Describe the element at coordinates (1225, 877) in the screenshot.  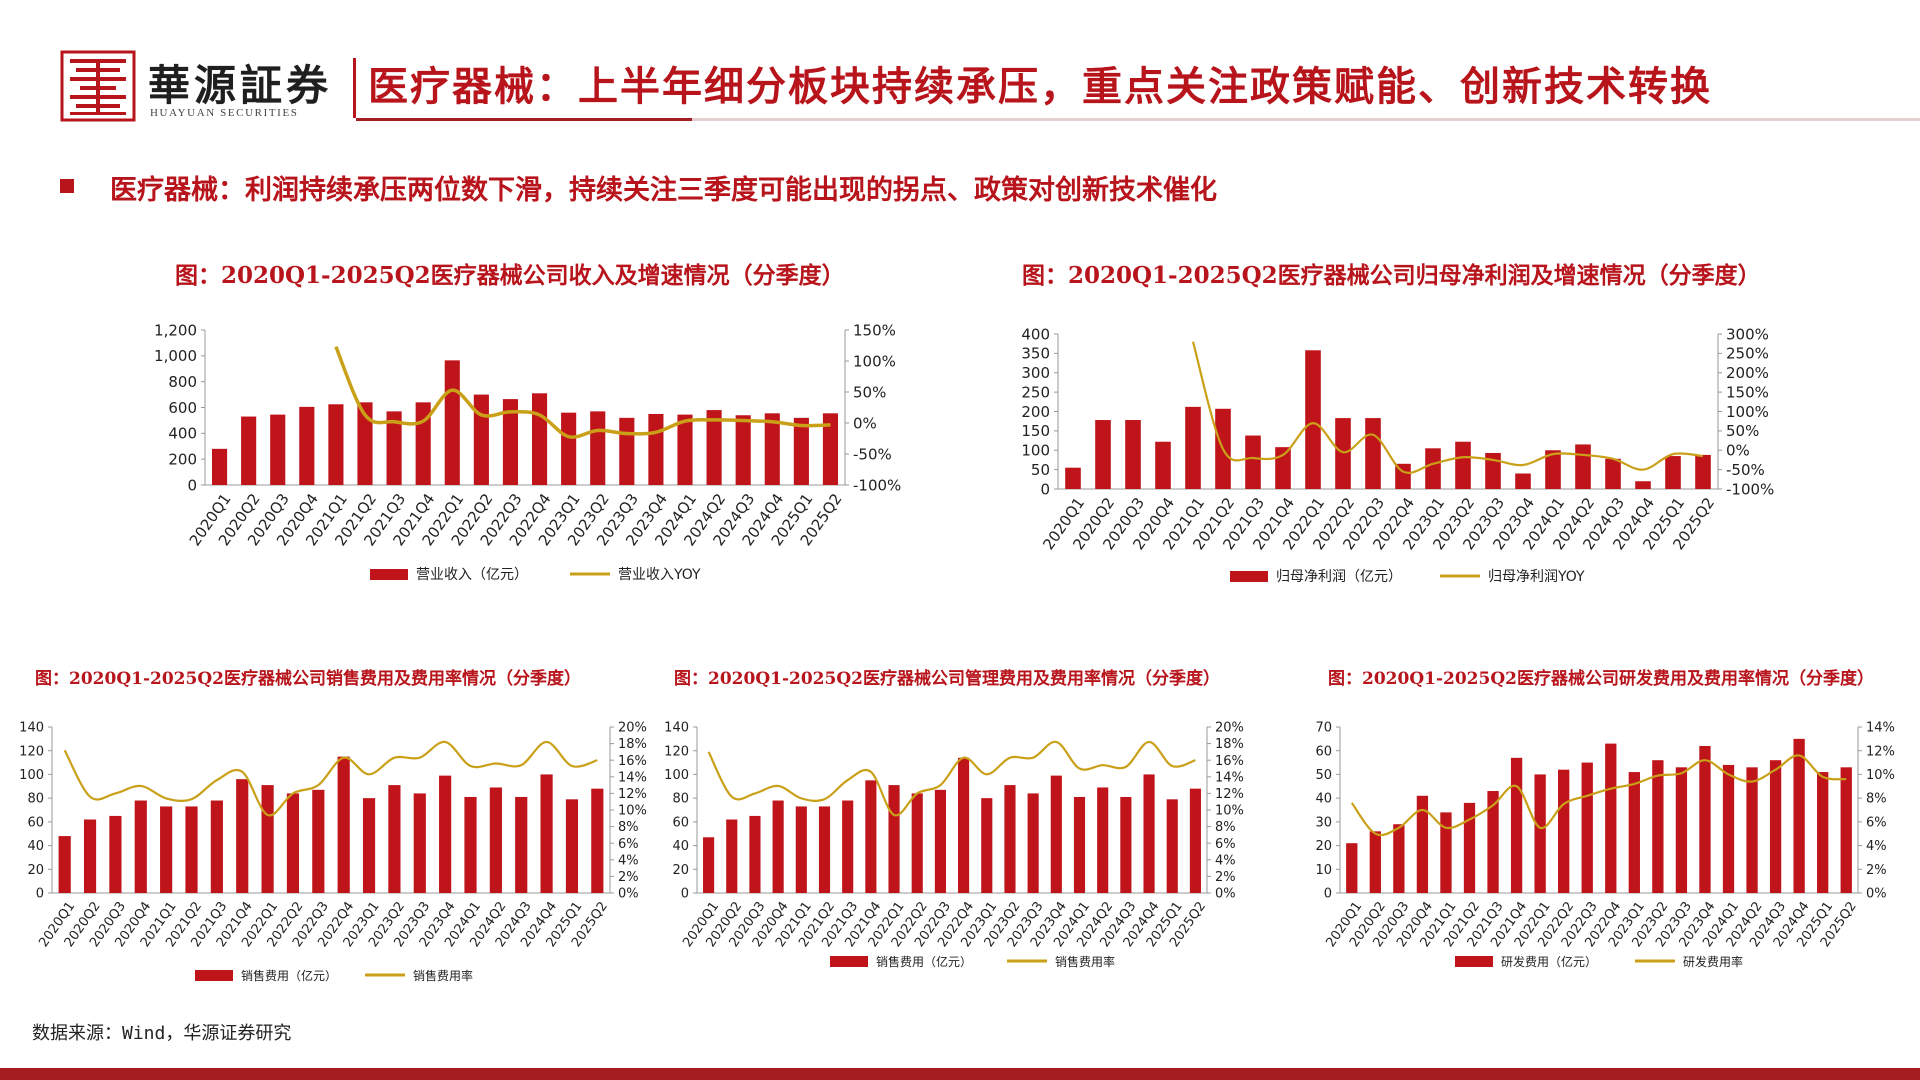
I see `right-tick-label: 2%` at that location.